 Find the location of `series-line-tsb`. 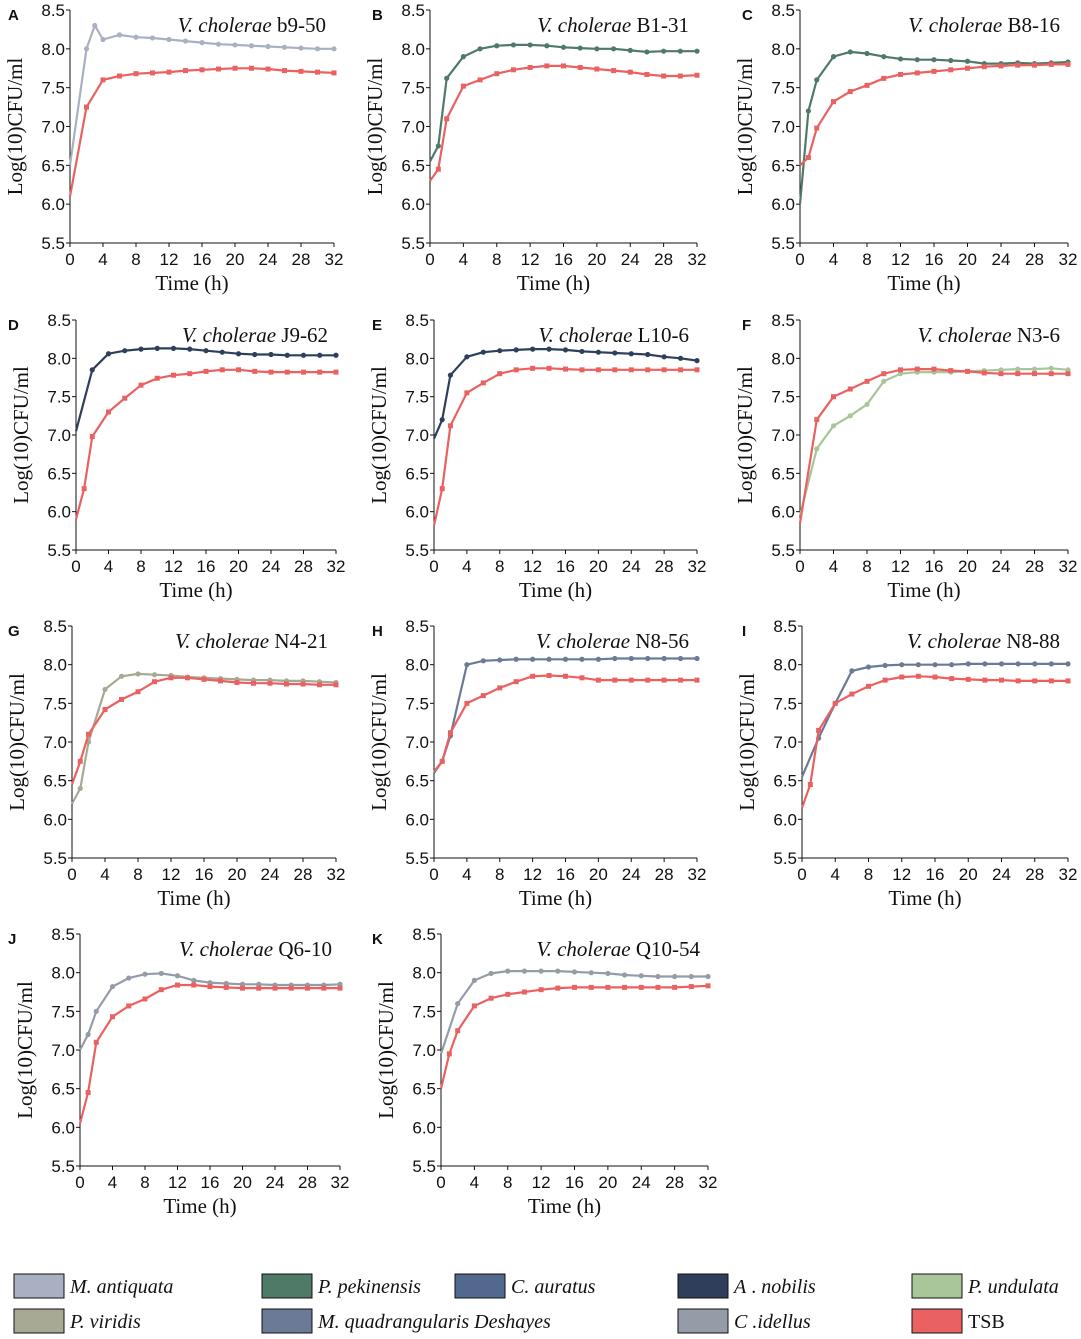

series-line-tsb is located at coordinates (574, 1036).